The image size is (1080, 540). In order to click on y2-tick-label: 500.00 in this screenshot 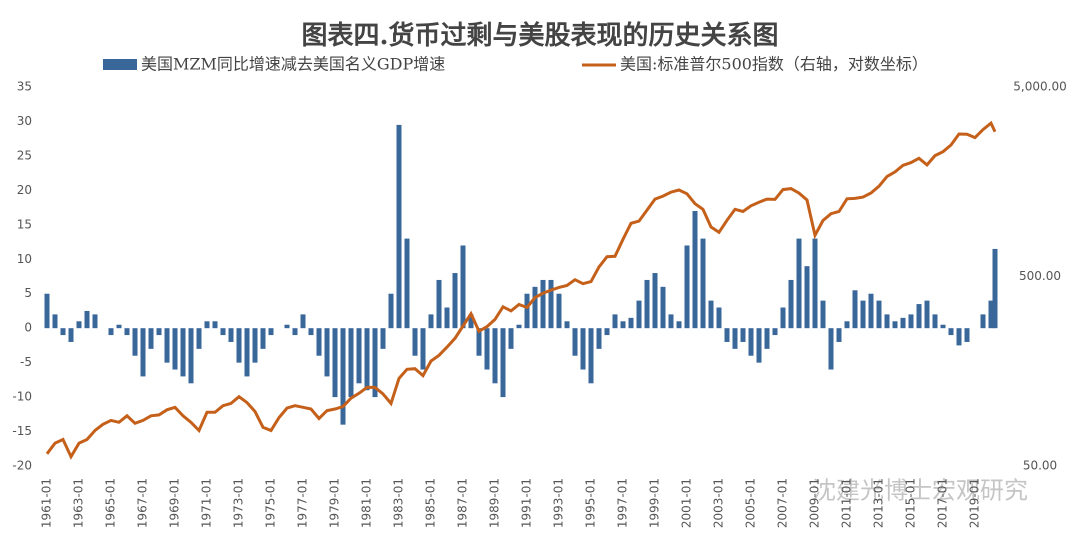, I will do `click(1040, 276)`.